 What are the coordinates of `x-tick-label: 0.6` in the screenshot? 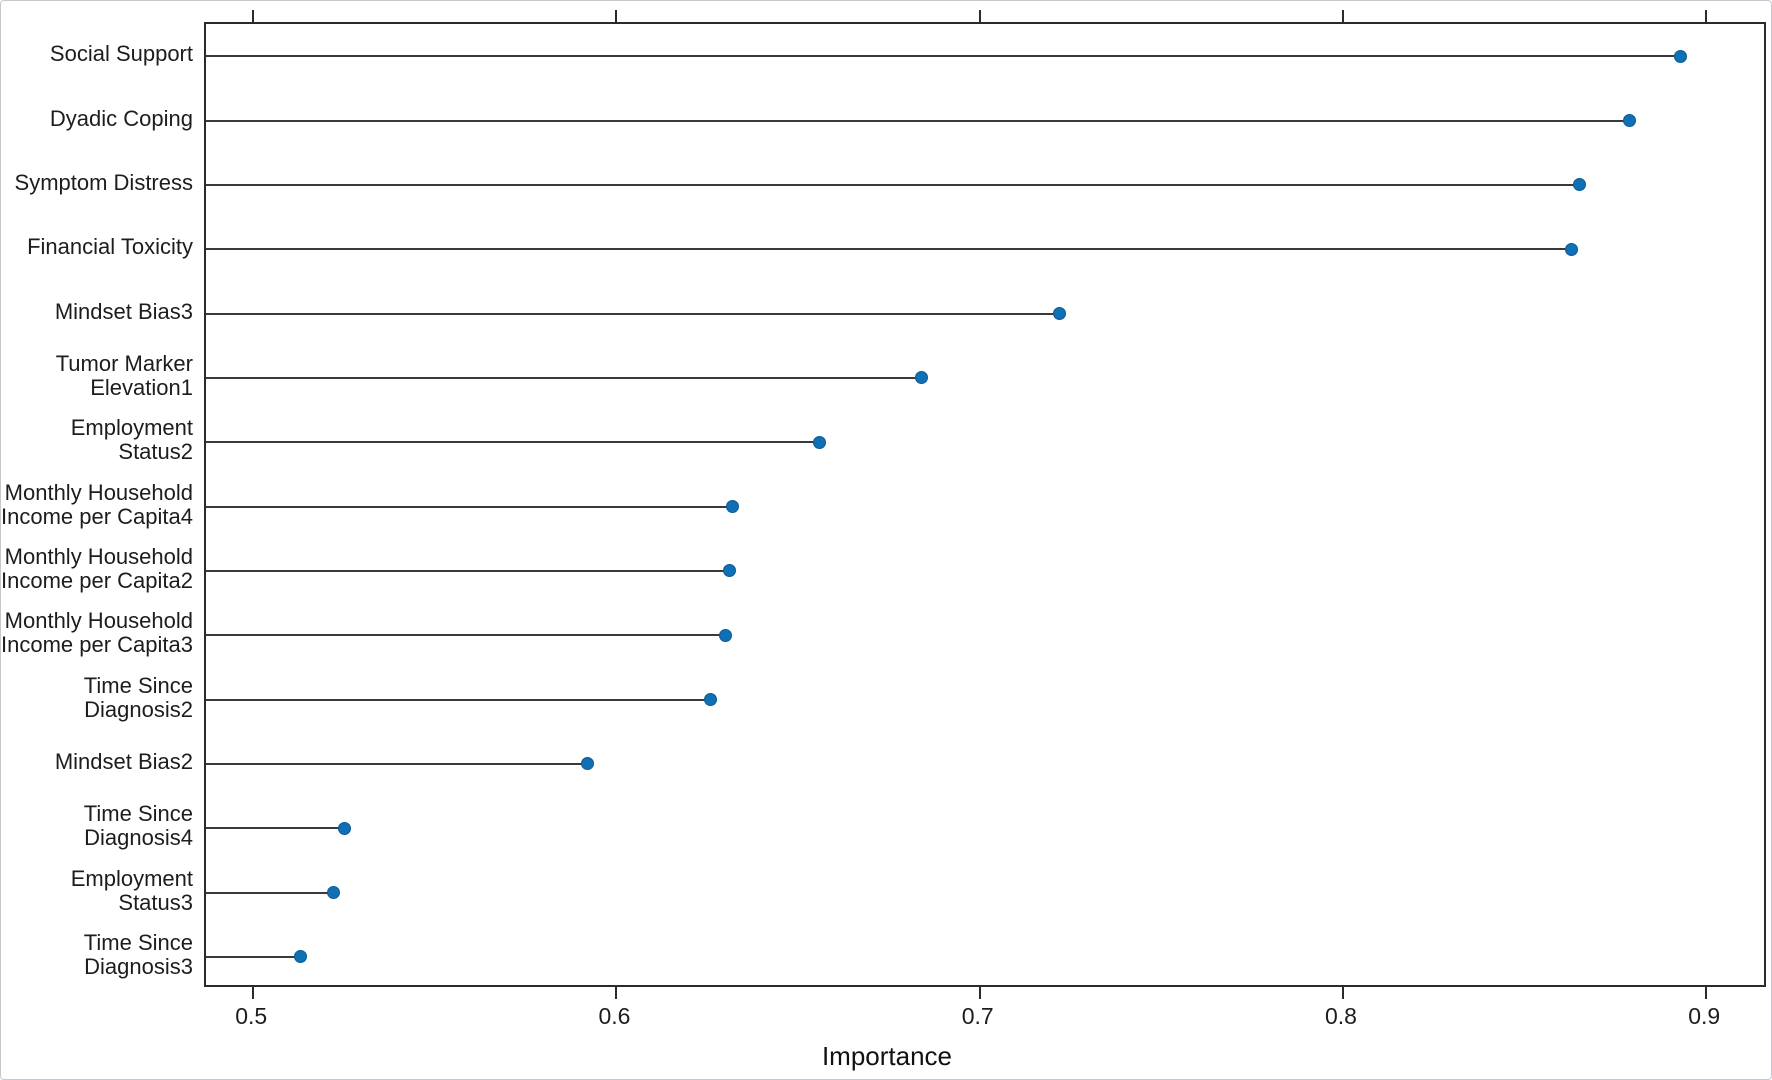 It's located at (614, 1016).